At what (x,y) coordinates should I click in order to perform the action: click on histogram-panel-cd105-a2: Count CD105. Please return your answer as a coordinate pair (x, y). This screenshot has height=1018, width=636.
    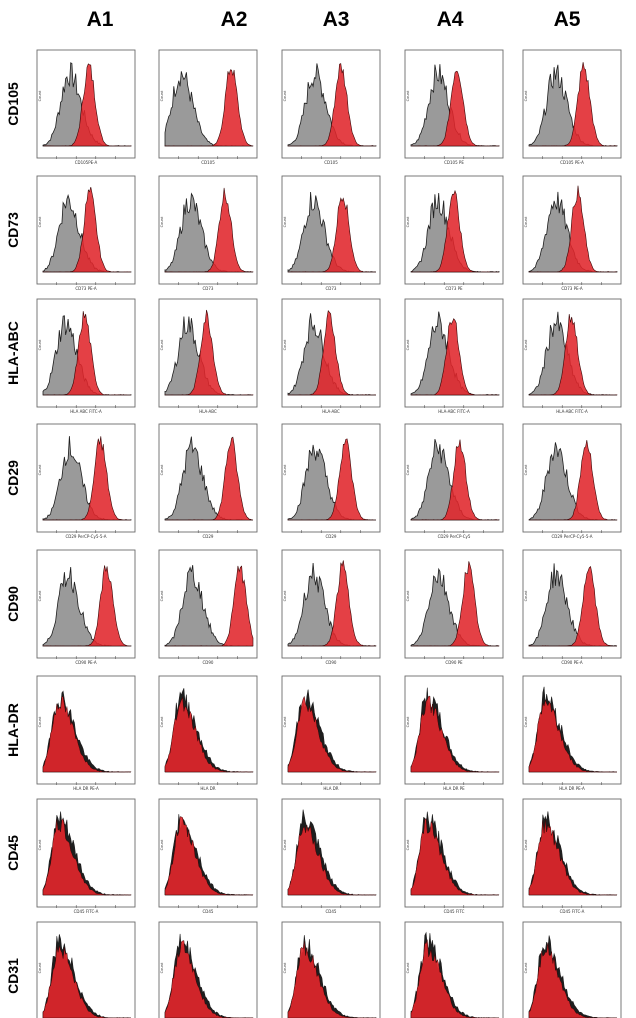
    Looking at the image, I should click on (208, 107).